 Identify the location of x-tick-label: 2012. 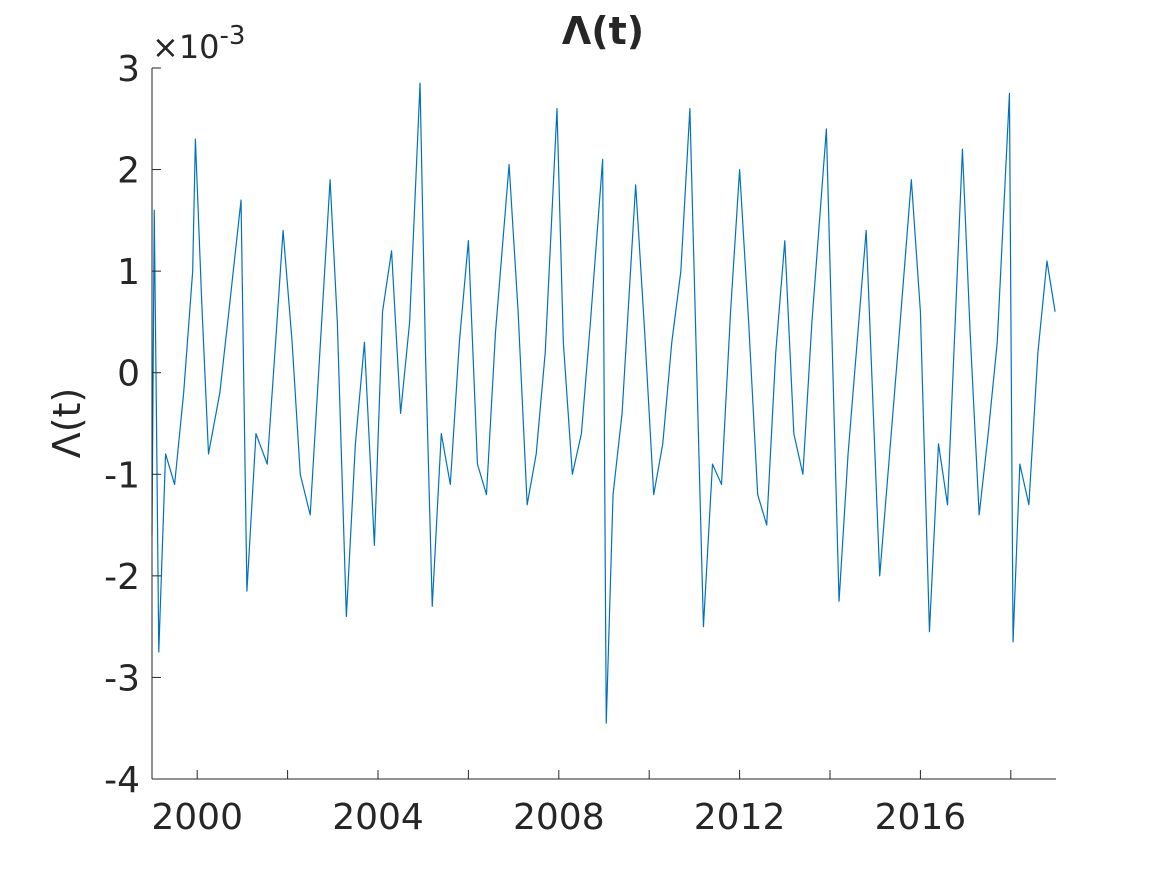
(740, 817).